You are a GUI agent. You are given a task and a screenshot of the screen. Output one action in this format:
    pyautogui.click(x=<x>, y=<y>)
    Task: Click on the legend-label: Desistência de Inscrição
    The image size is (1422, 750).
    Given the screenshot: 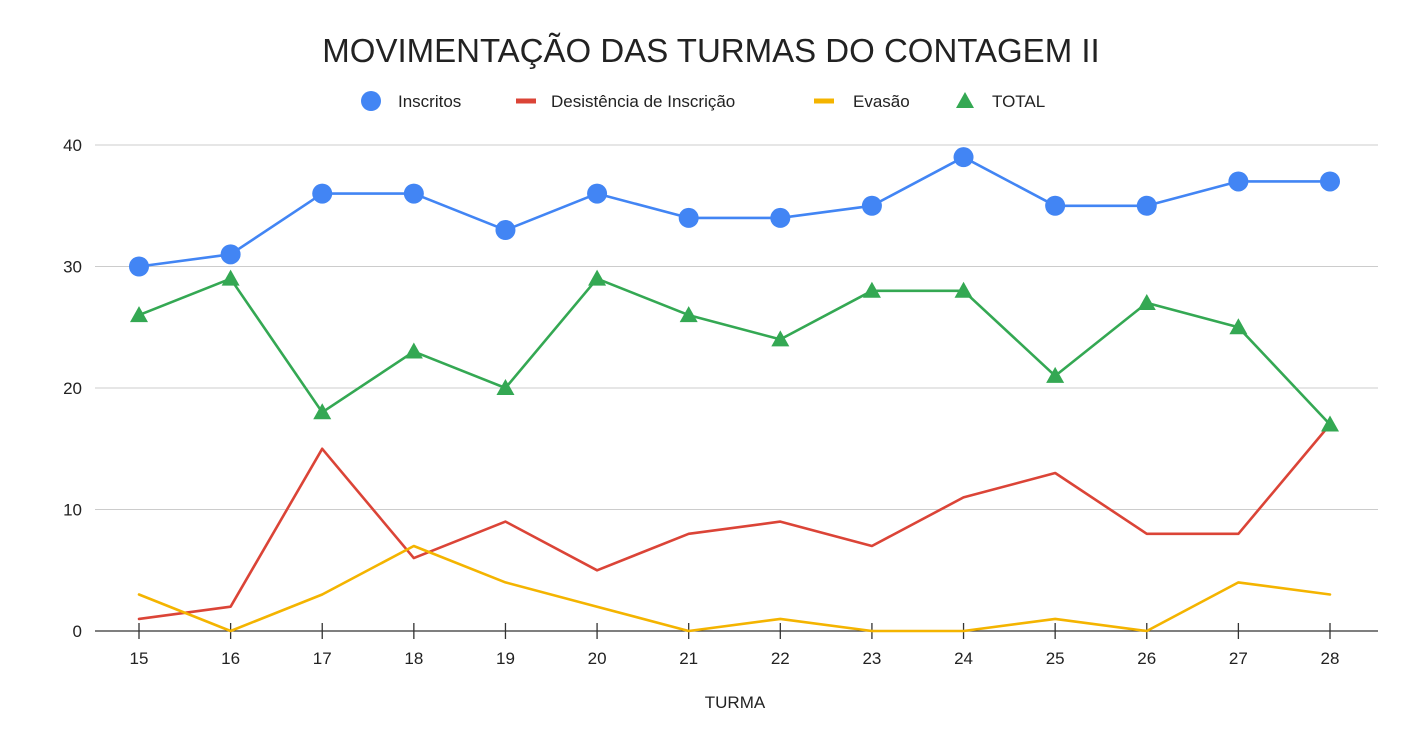 What is the action you would take?
    pyautogui.click(x=643, y=101)
    